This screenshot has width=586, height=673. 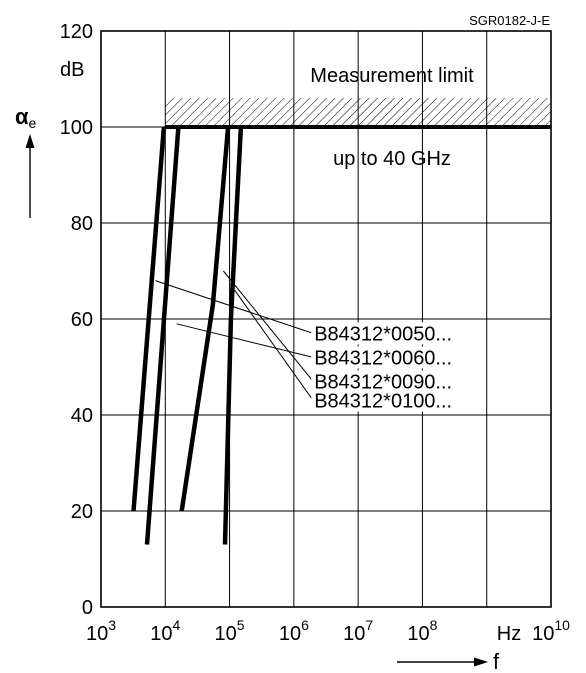 What do you see at coordinates (87, 608) in the screenshot?
I see `y-tick-label: 0` at bounding box center [87, 608].